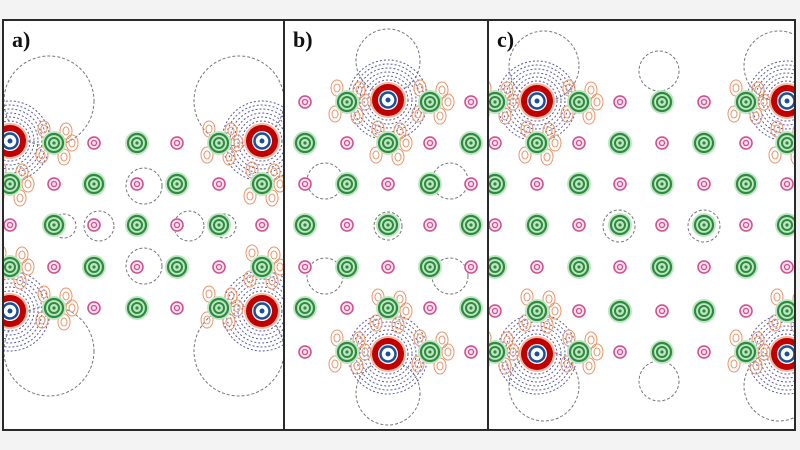 The image size is (800, 450). Describe the element at coordinates (21, 39) in the screenshot. I see `panel-label-a: a)` at that location.